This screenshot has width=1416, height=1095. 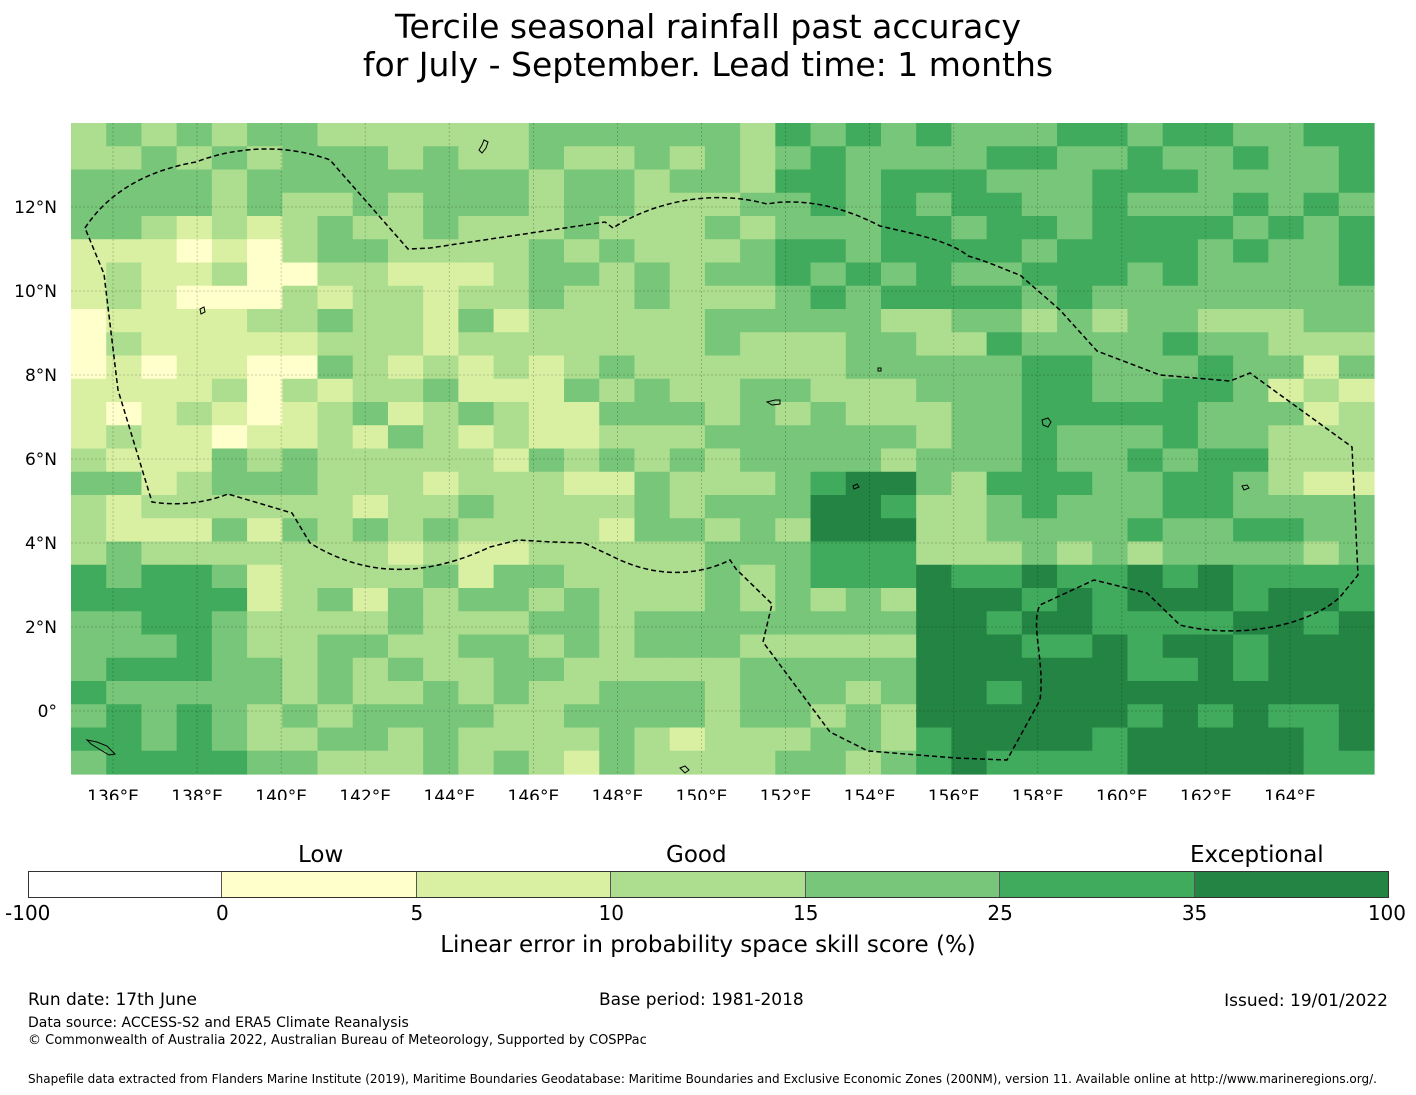 What do you see at coordinates (1206, 793) in the screenshot?
I see `longitude-tick-label: 162°E` at bounding box center [1206, 793].